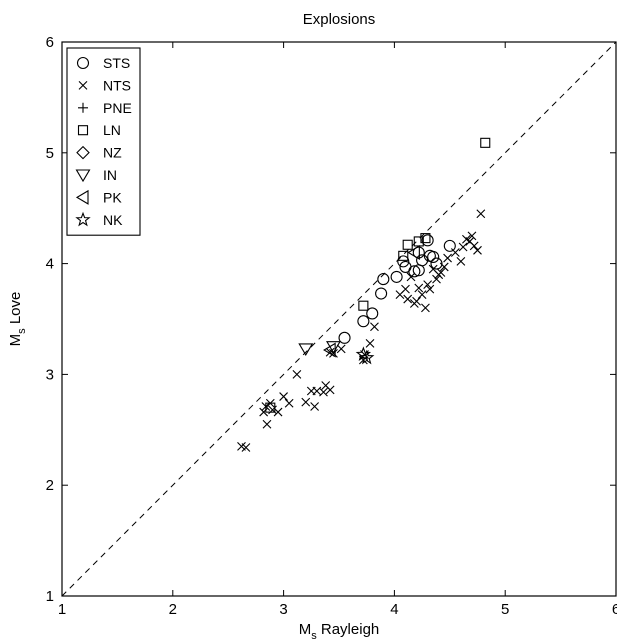 The image size is (617, 643). What do you see at coordinates (15, 340) in the screenshot?
I see `y-axis-label-main: M` at bounding box center [15, 340].